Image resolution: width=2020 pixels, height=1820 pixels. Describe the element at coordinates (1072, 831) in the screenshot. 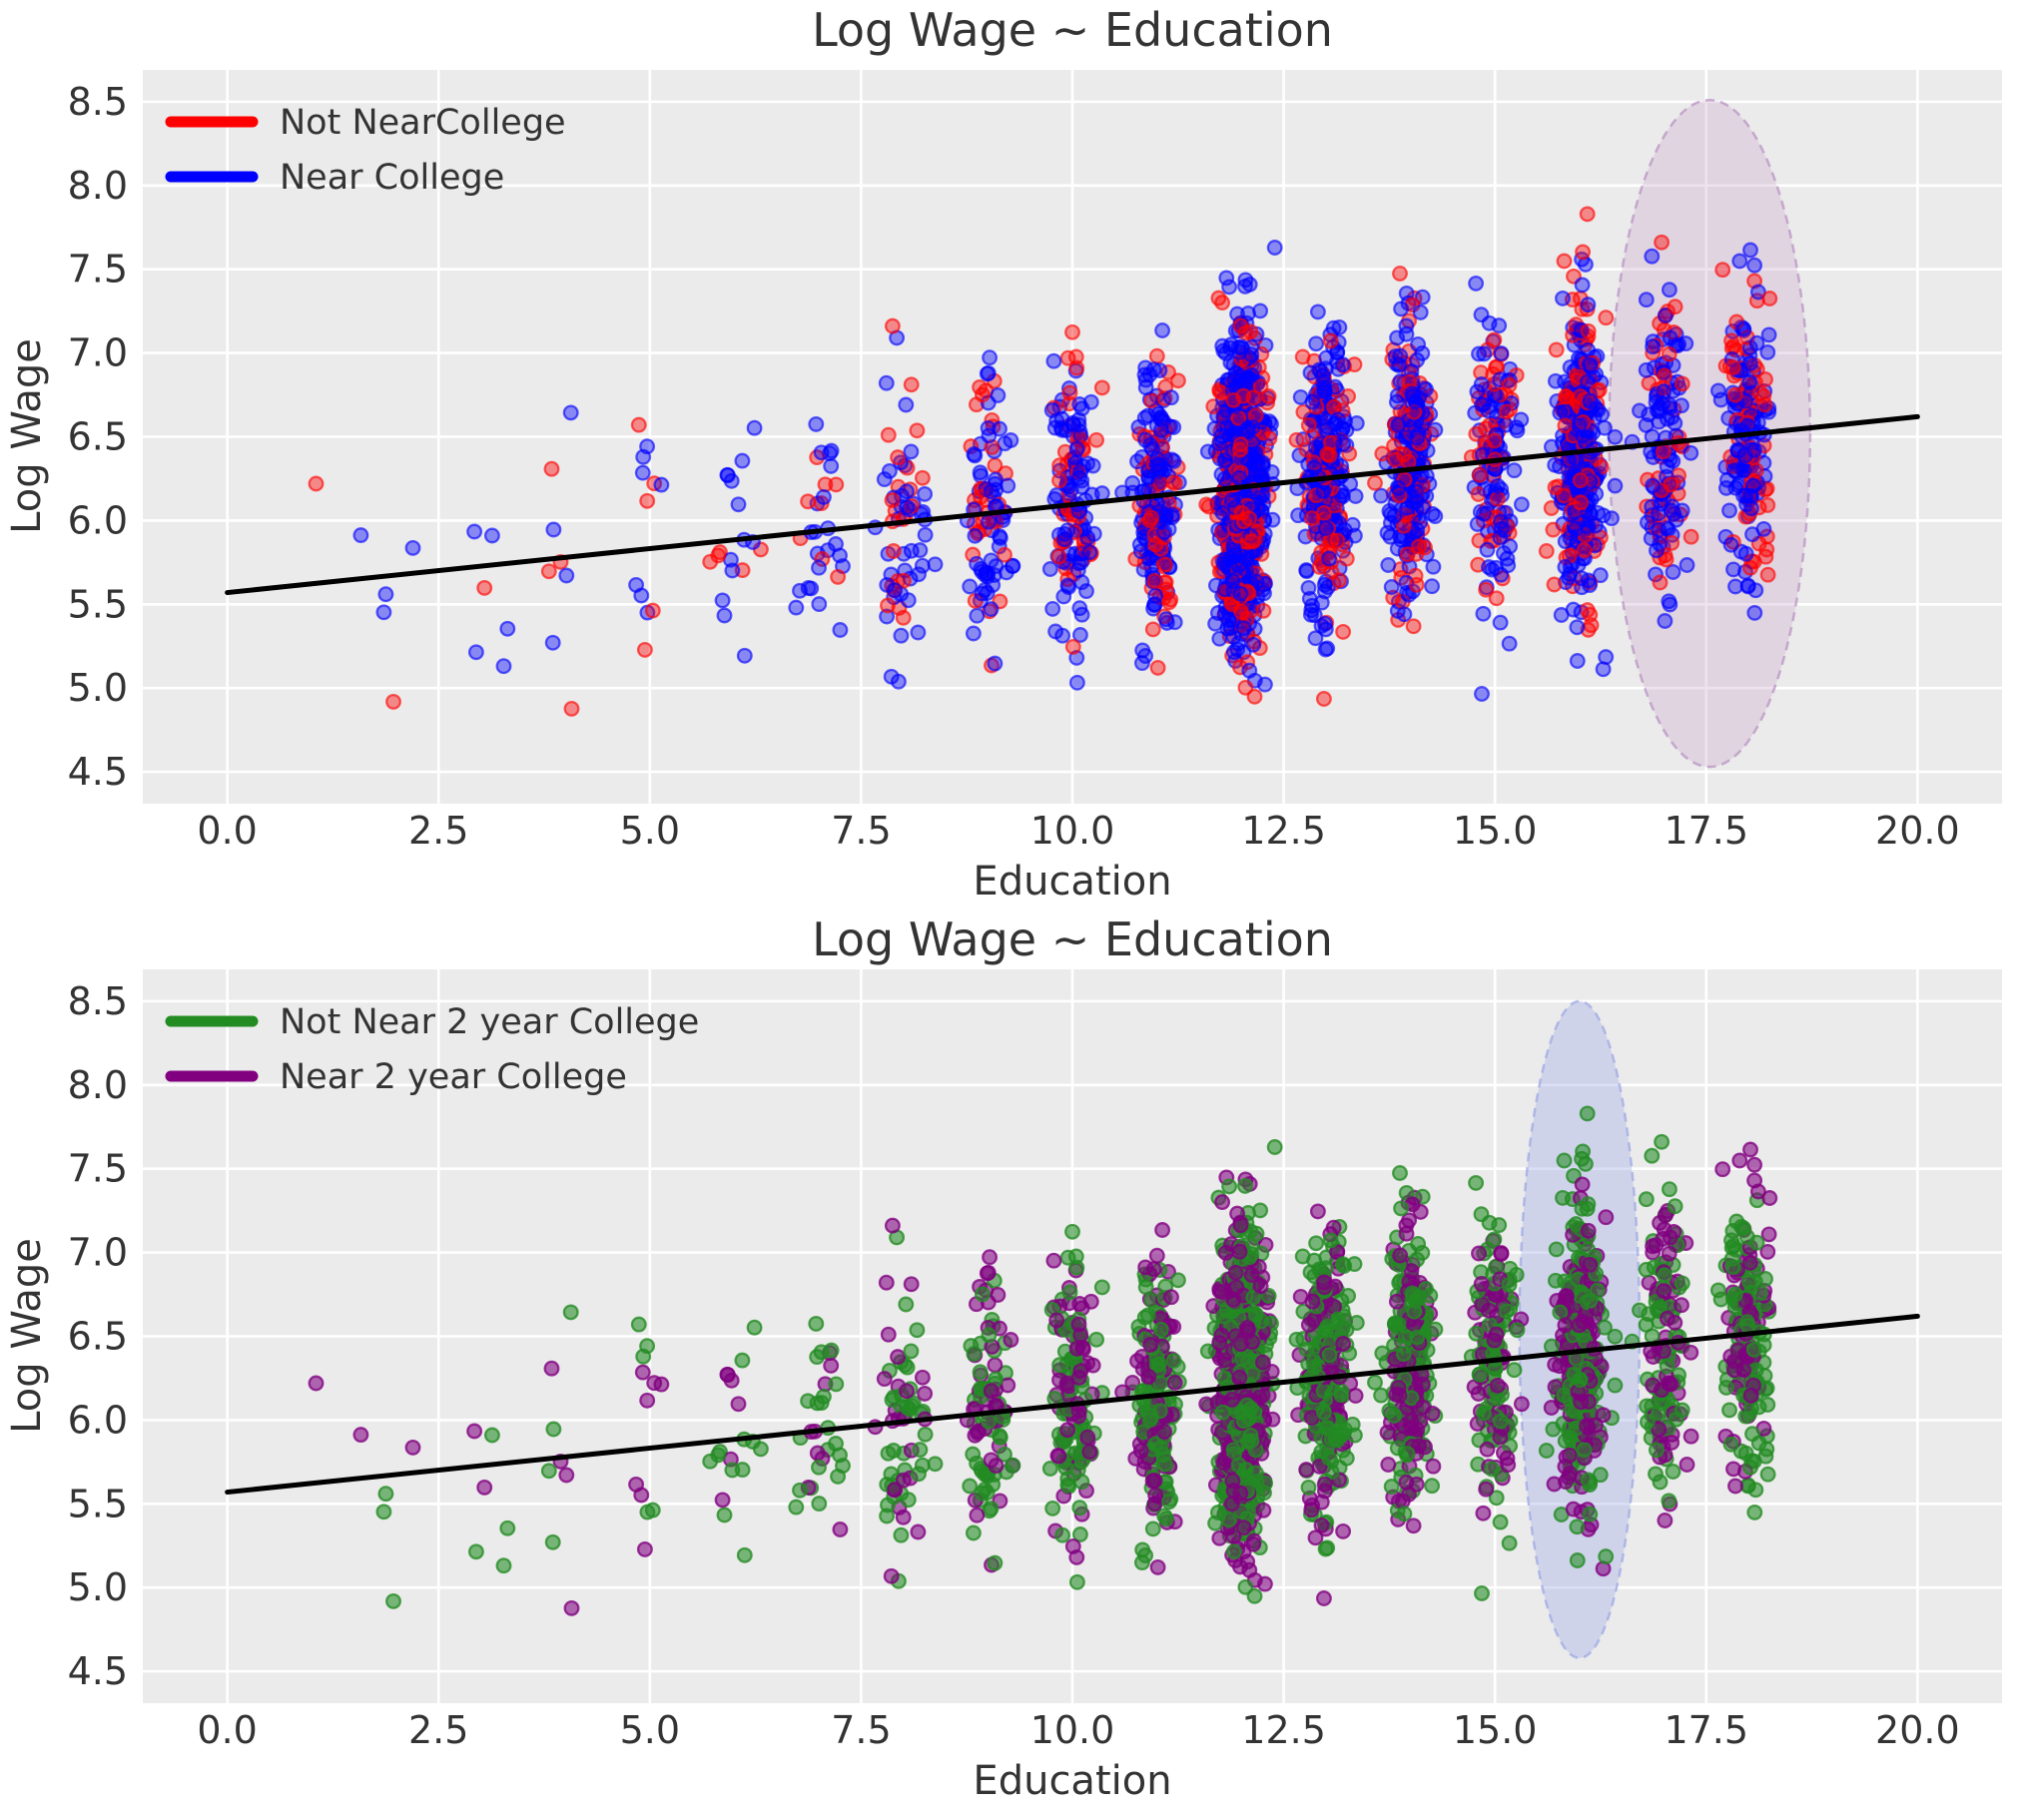

I see `x-tick-label: 10.0` at that location.